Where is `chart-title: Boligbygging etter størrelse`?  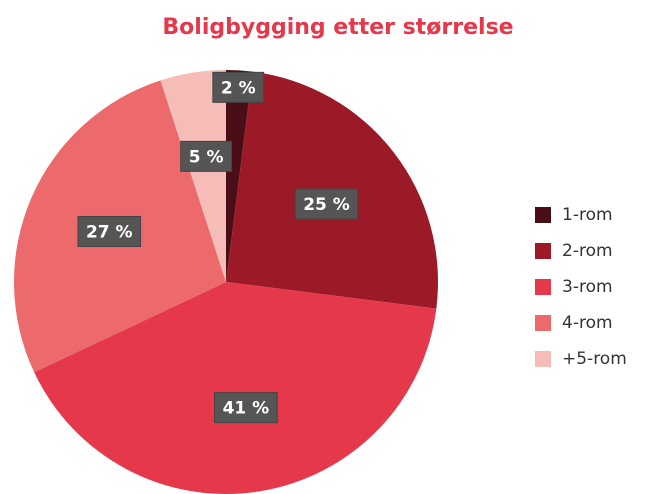 chart-title: Boligbygging etter størrelse is located at coordinates (337, 27).